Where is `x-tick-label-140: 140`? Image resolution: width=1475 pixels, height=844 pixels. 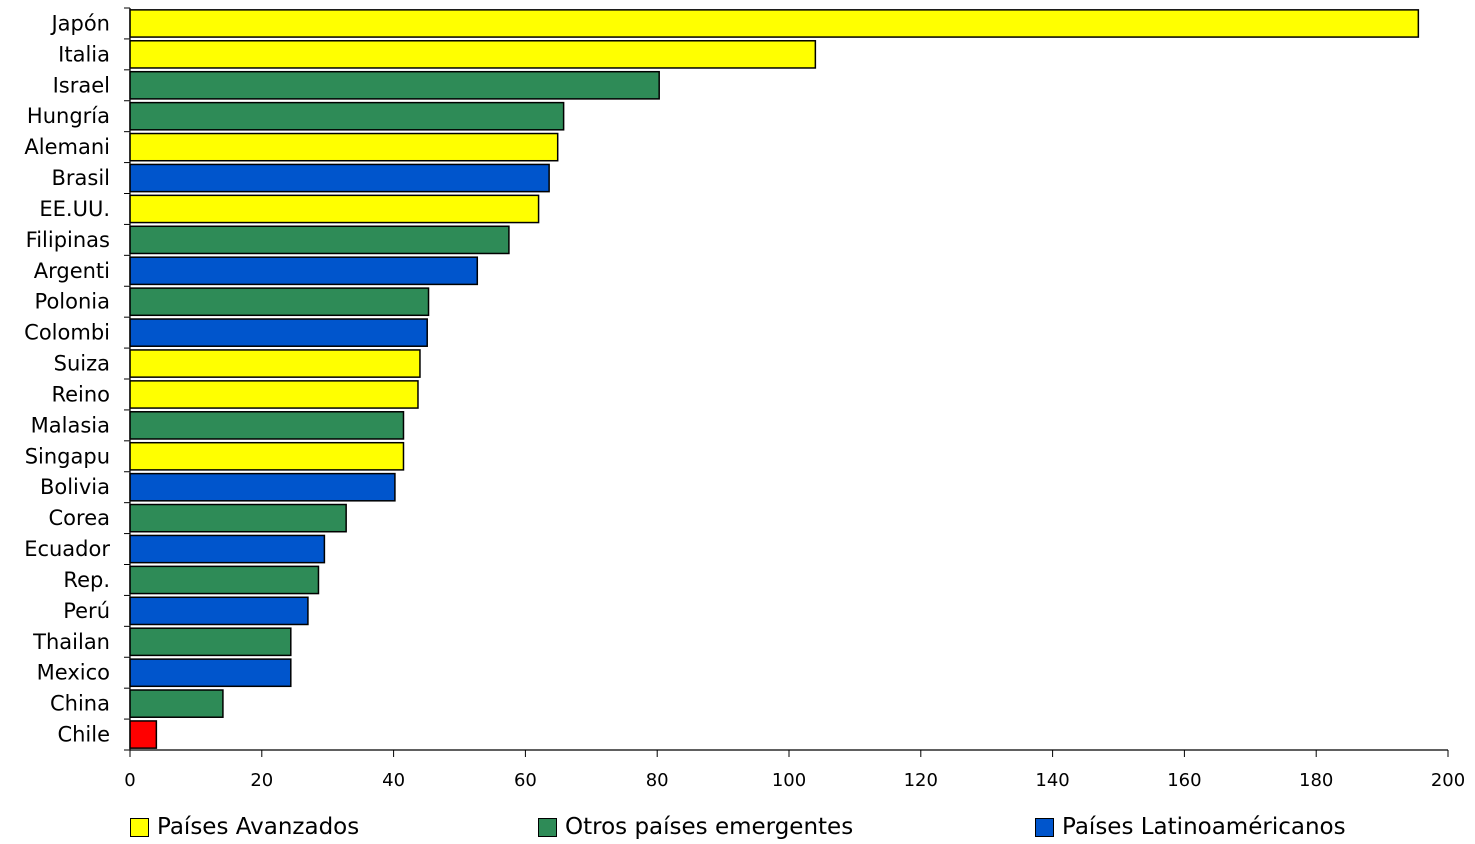 x-tick-label-140: 140 is located at coordinates (1052, 780).